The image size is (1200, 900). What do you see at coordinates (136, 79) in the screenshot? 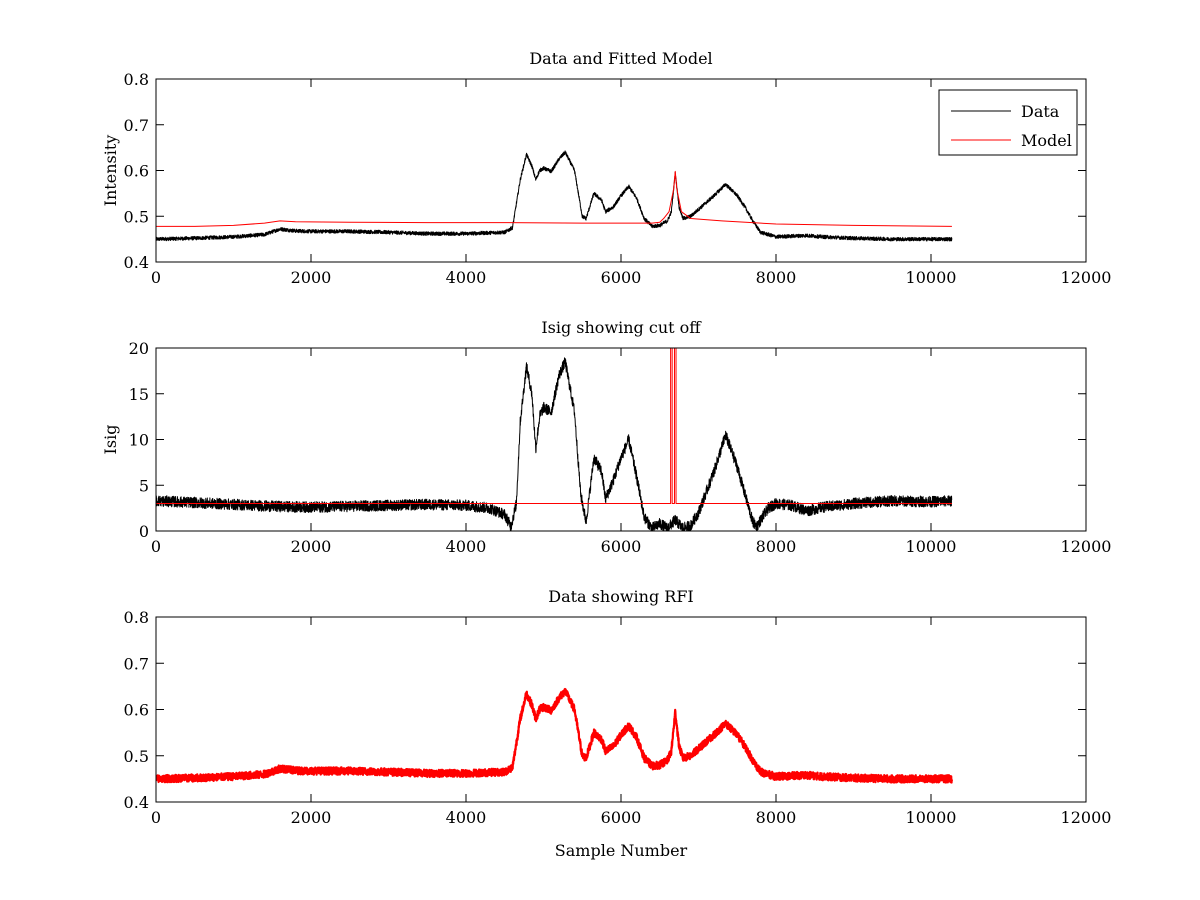
I see `subplot-1-y-tick-label: 0.8` at bounding box center [136, 79].